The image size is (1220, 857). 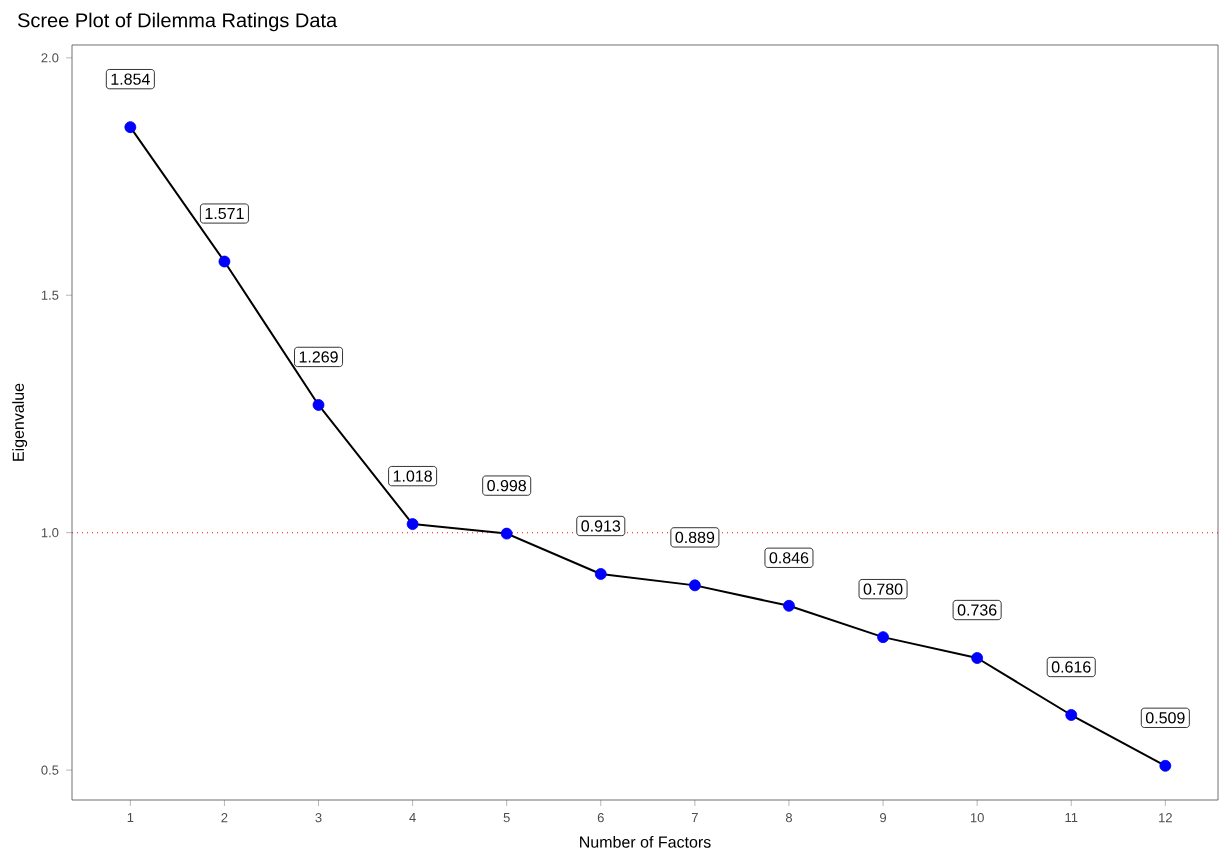 I want to click on y-tick-label: 2.0, so click(x=50, y=58).